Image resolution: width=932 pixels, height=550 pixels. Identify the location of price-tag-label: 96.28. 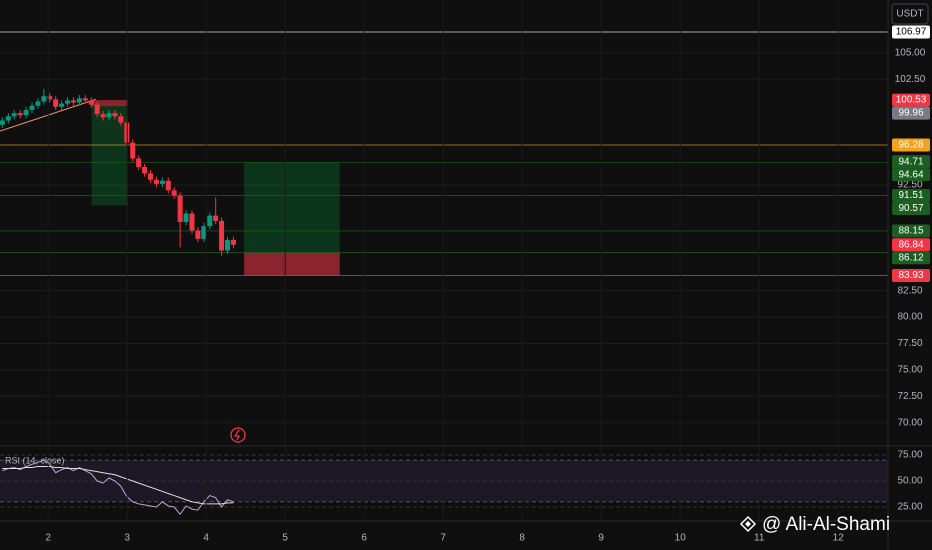
(910, 145).